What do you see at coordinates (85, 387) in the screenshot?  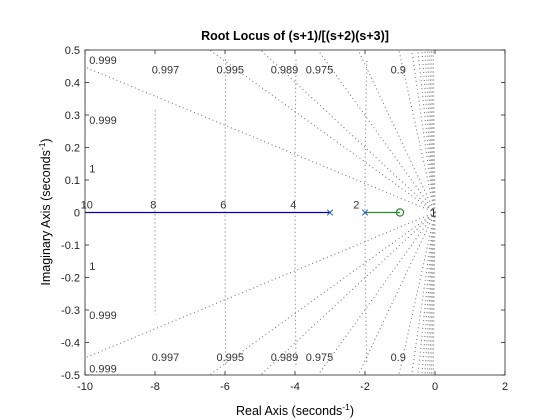 I see `x-tick-label: -10` at bounding box center [85, 387].